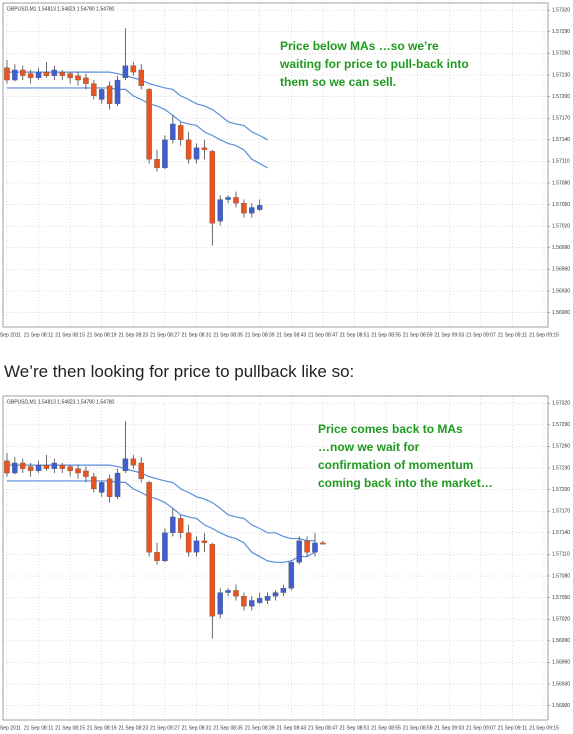 The height and width of the screenshot is (734, 573). What do you see at coordinates (561, 75) in the screenshot?
I see `y-tick-label: 1.57230` at bounding box center [561, 75].